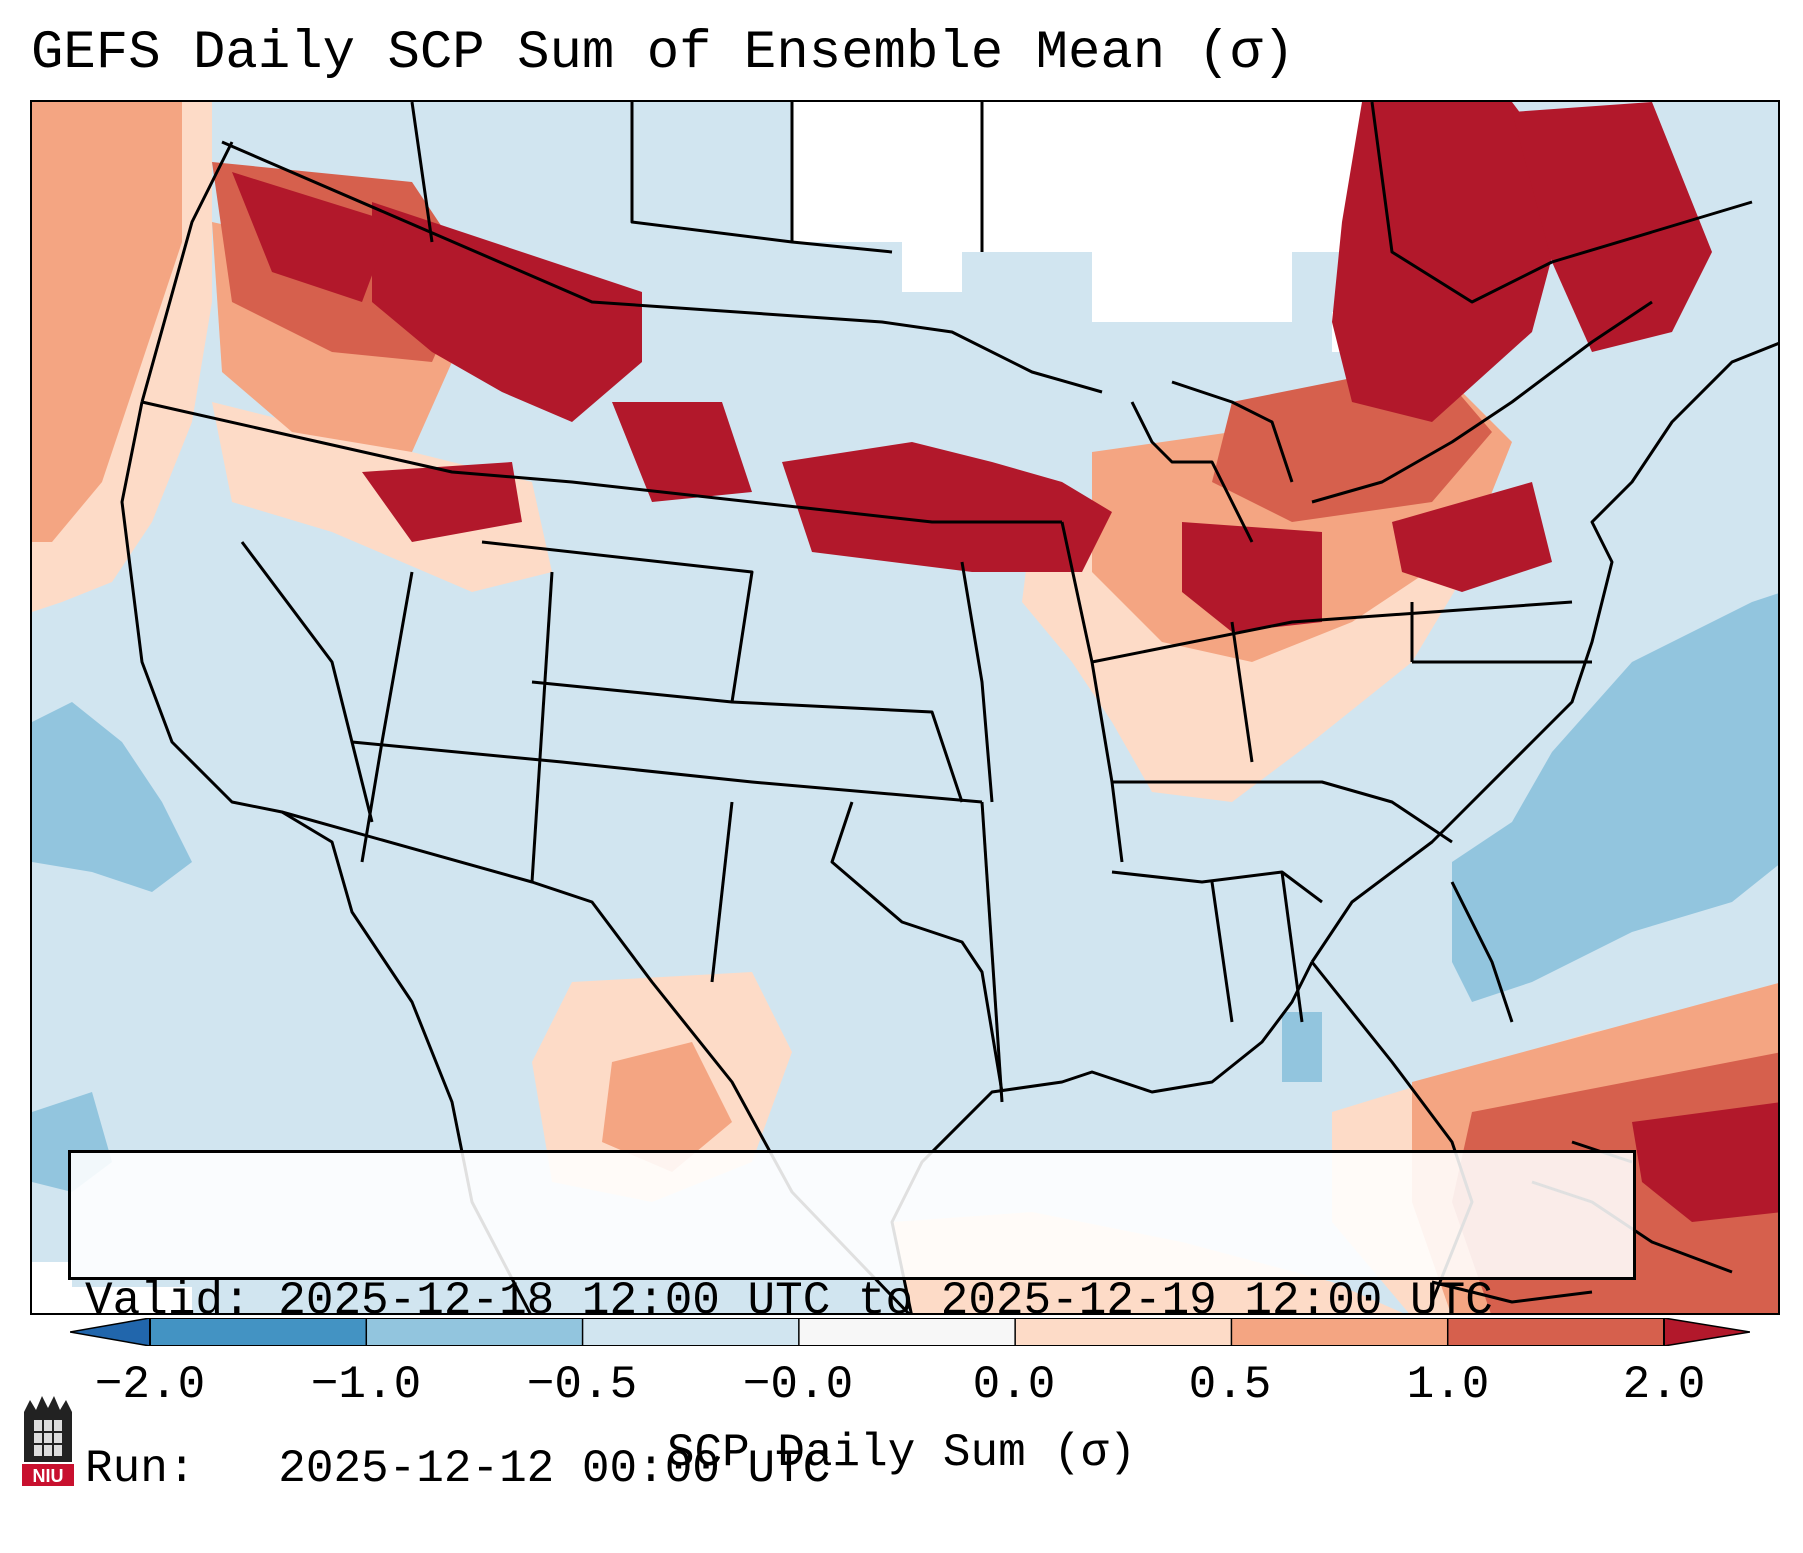  I want to click on colorbar, so click(910, 1332).